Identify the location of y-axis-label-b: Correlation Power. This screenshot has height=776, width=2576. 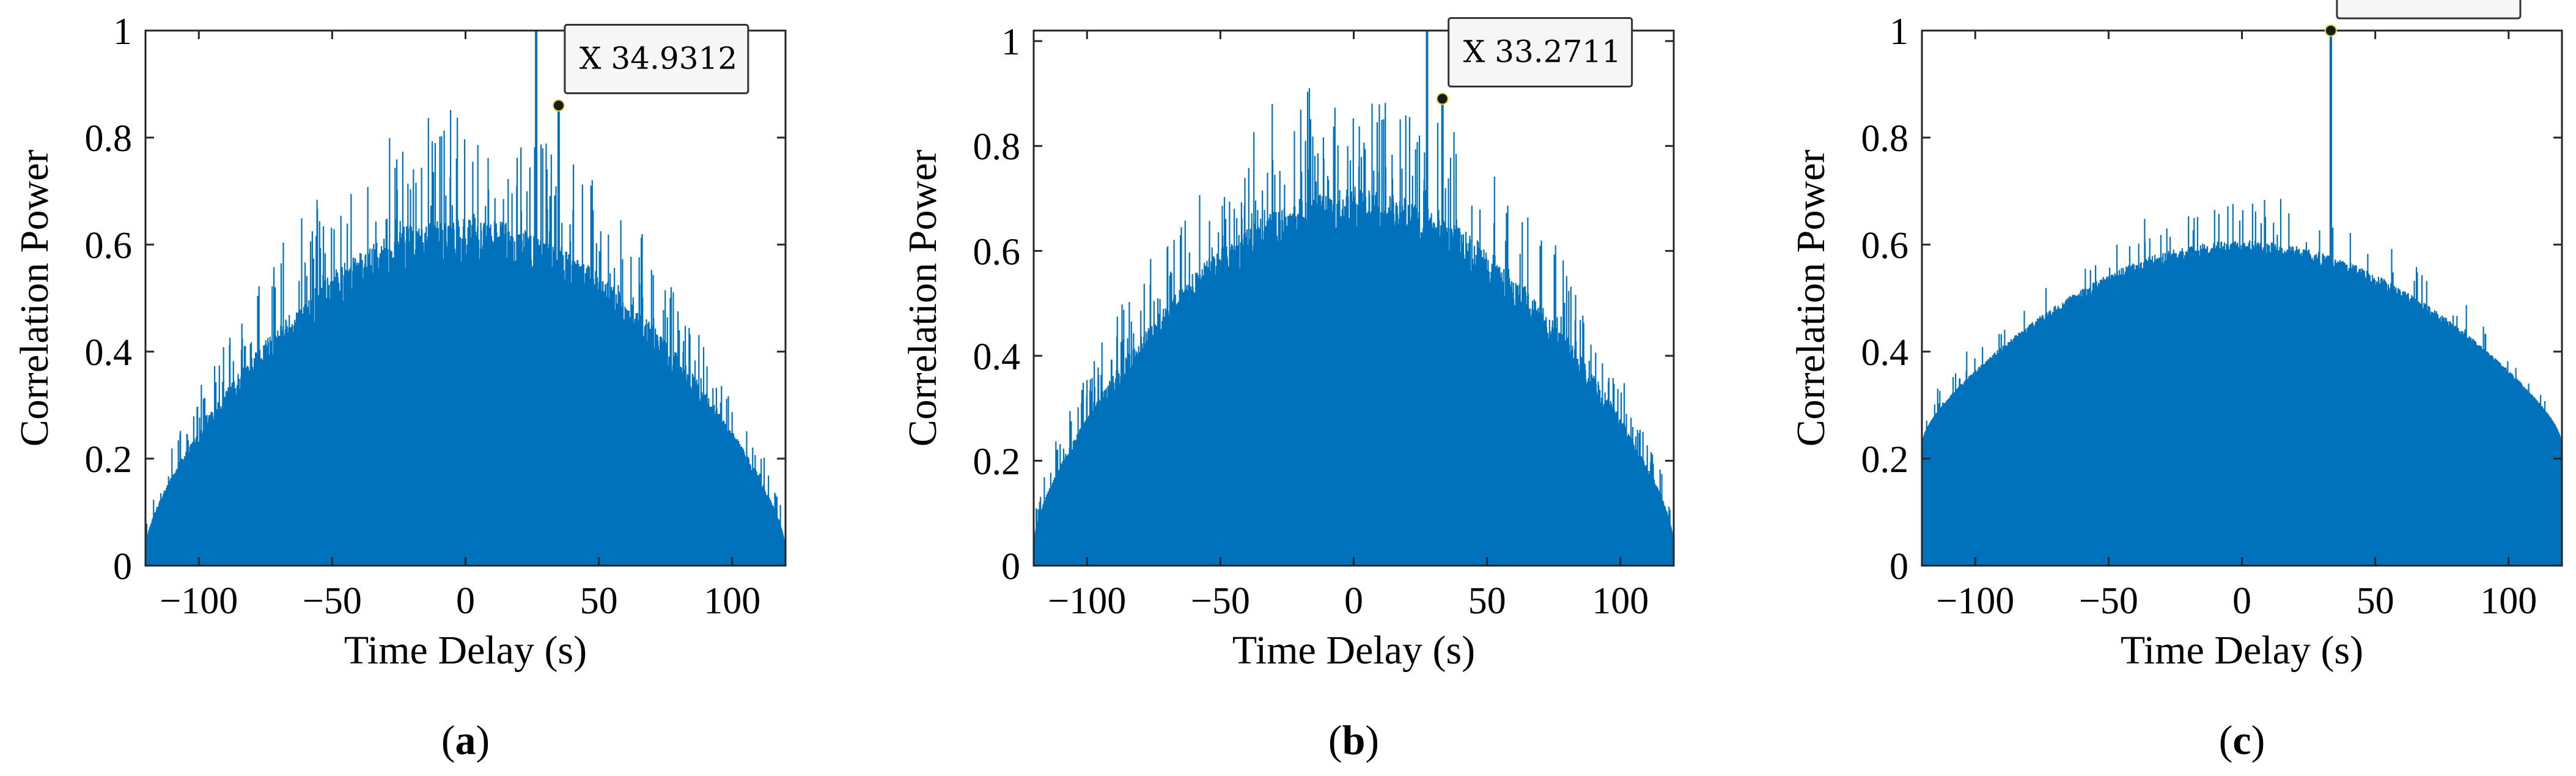
(922, 298).